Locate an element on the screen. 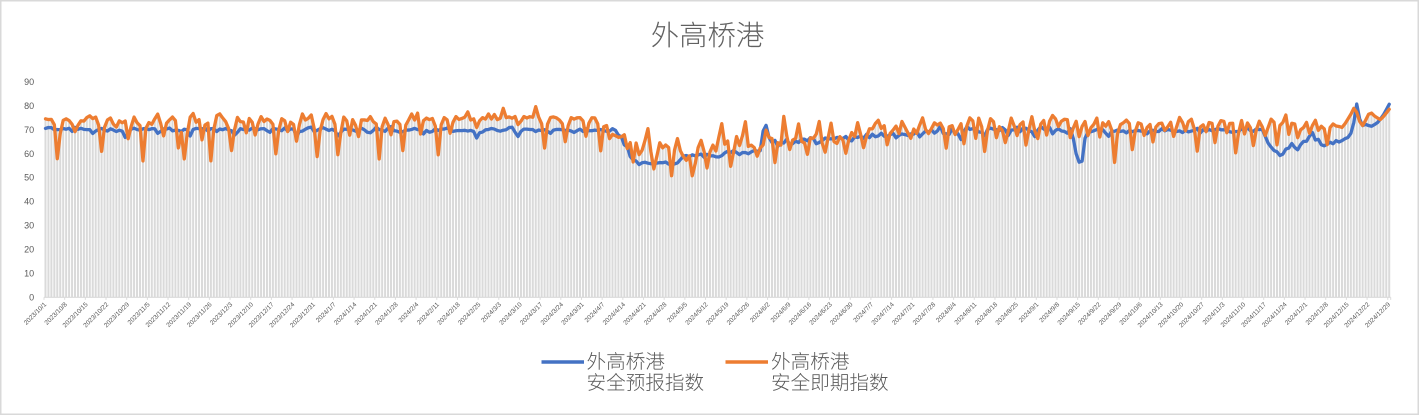 The width and height of the screenshot is (1419, 415). svg-text: 60 is located at coordinates (29, 154).